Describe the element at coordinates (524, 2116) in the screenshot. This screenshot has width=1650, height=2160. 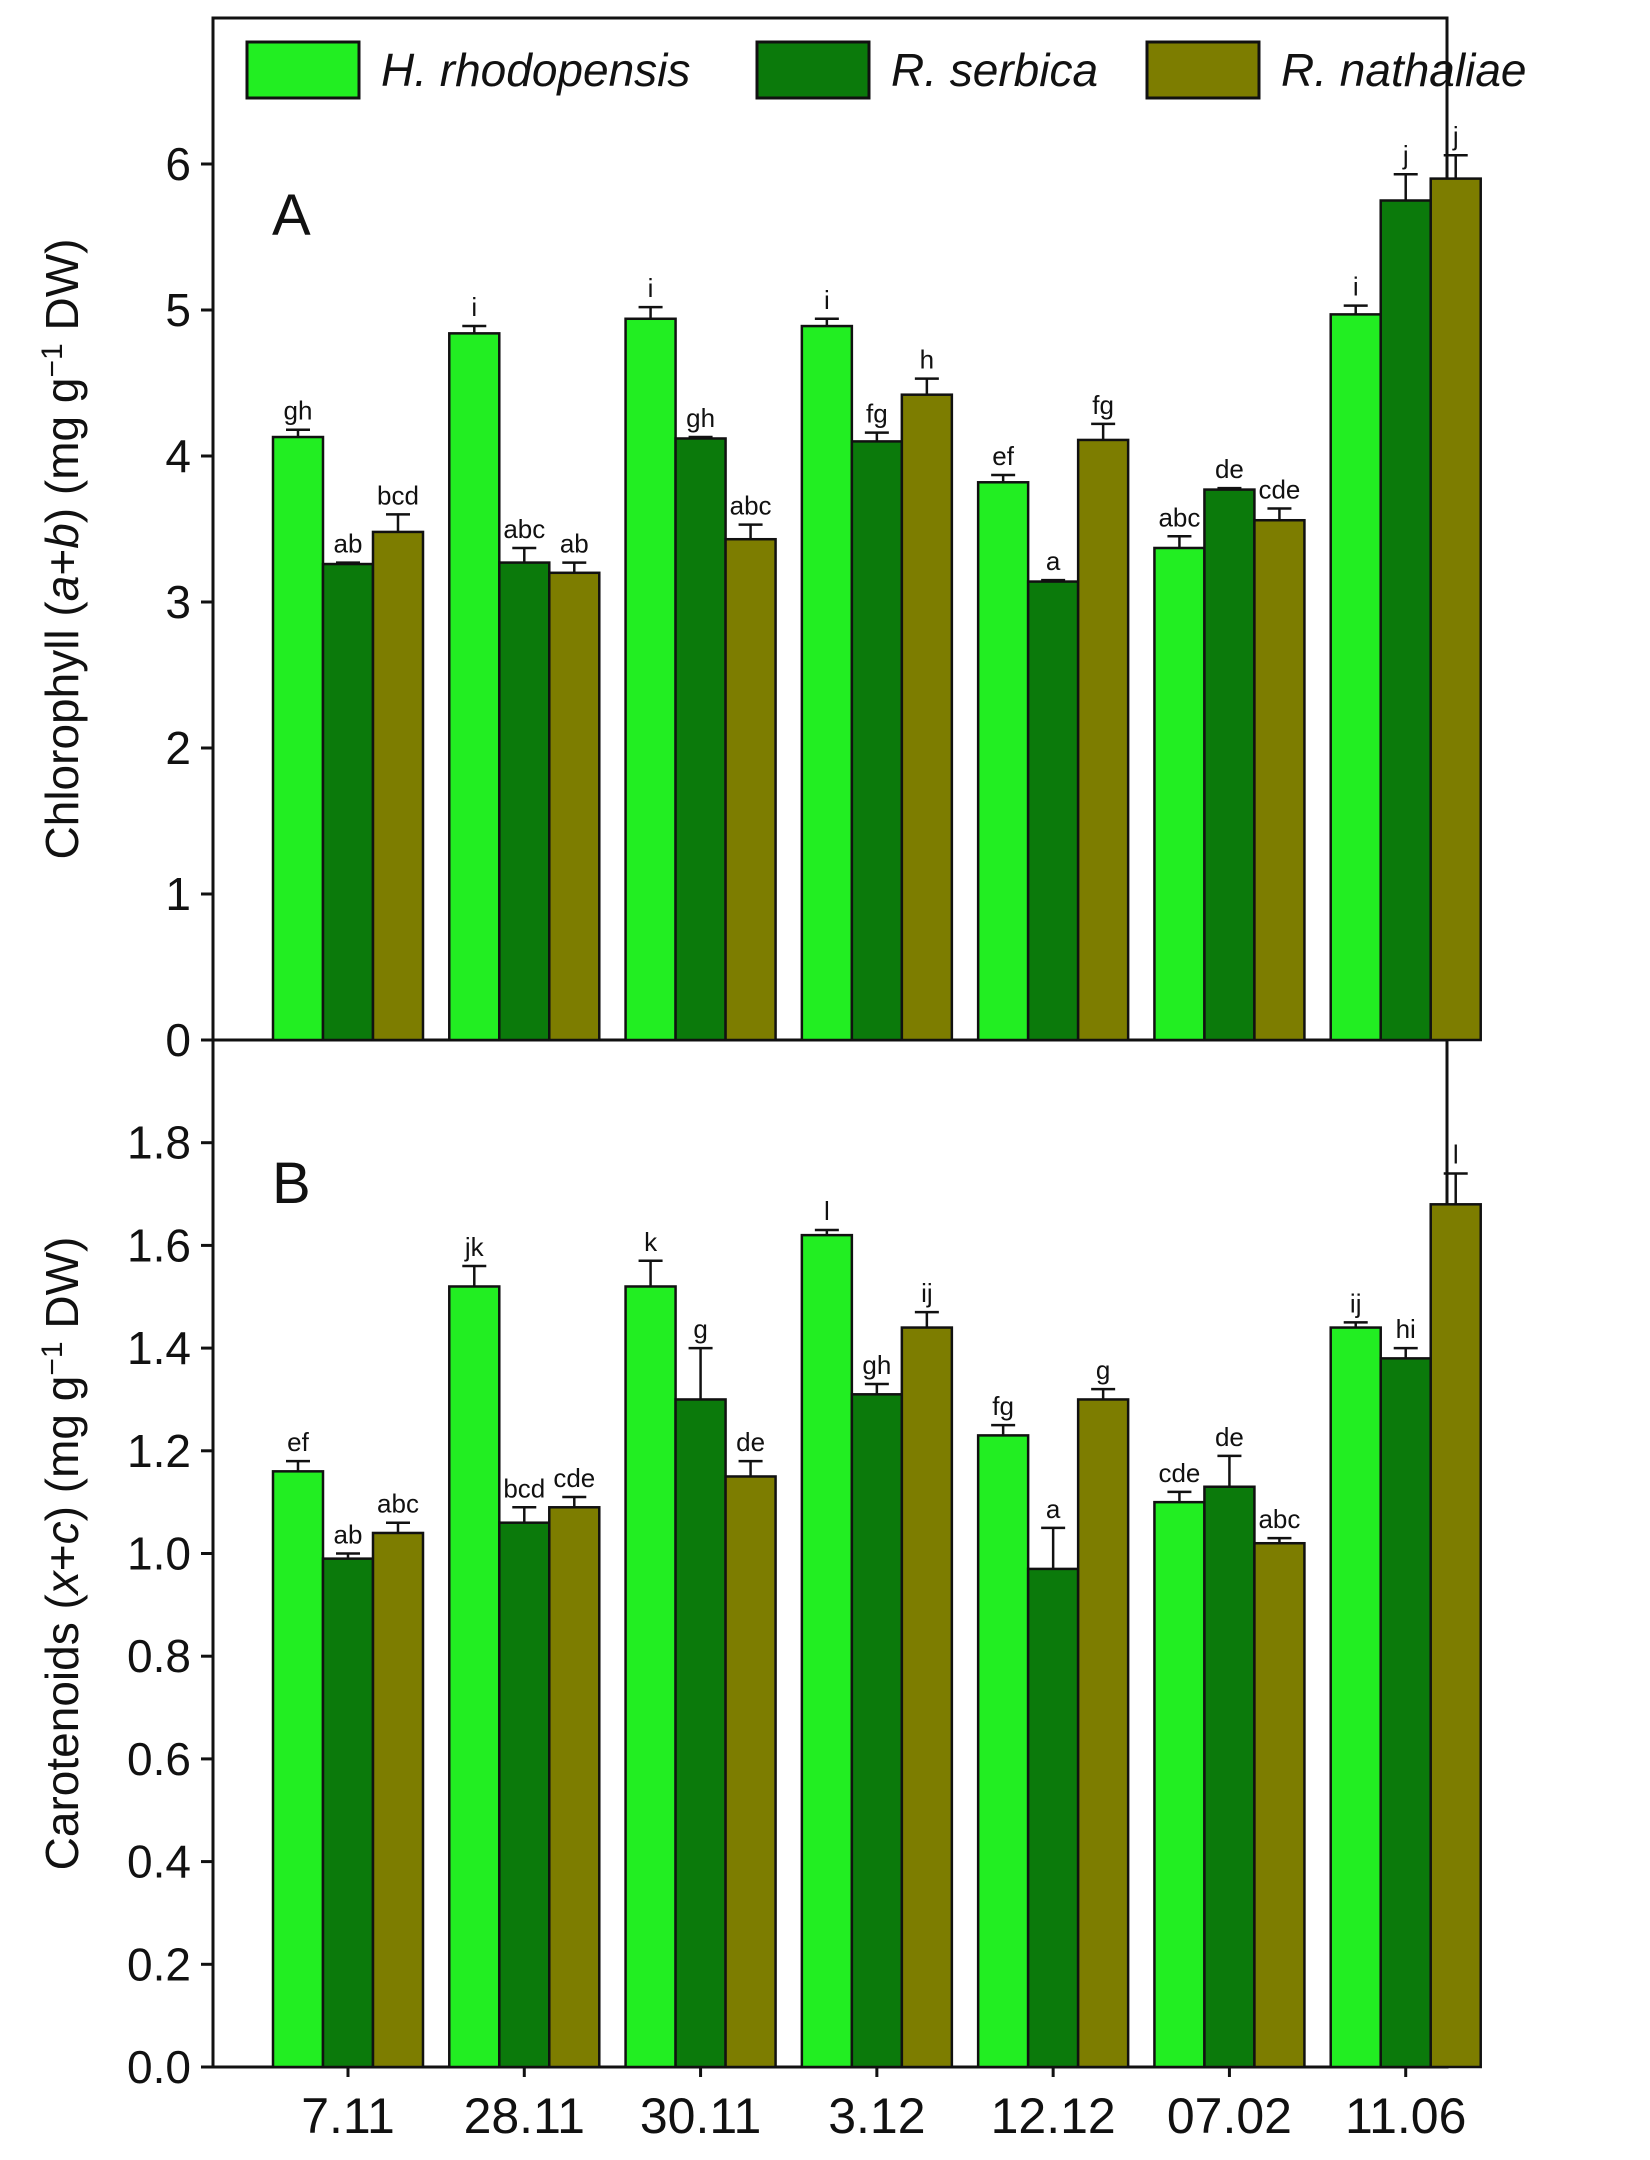
I see `x-tick-label: 28.11` at that location.